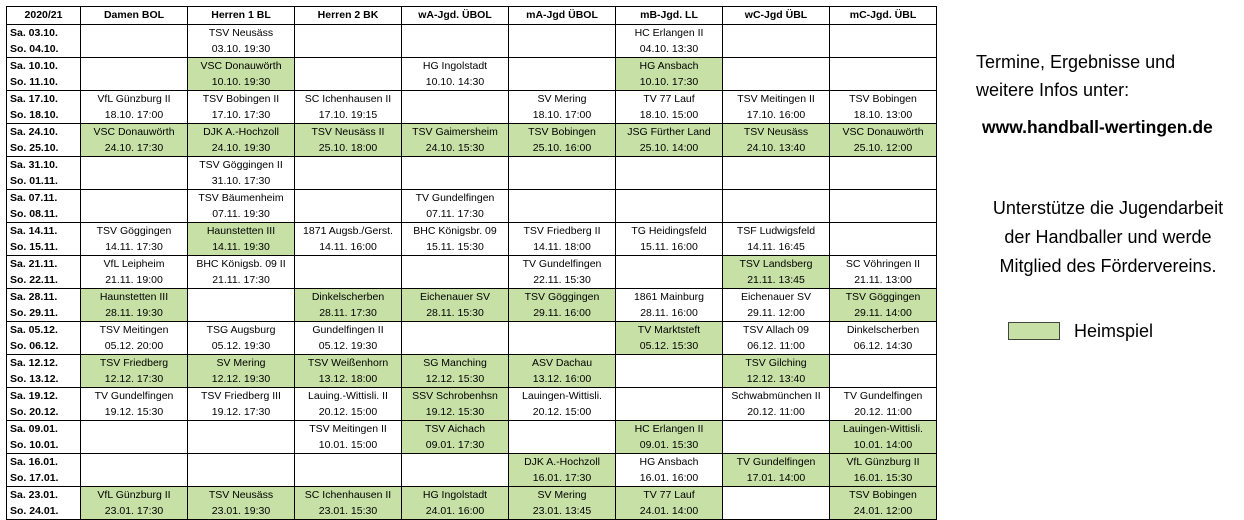  I want to click on team-column-header: wA-Jgd. ÜBOL, so click(455, 15).